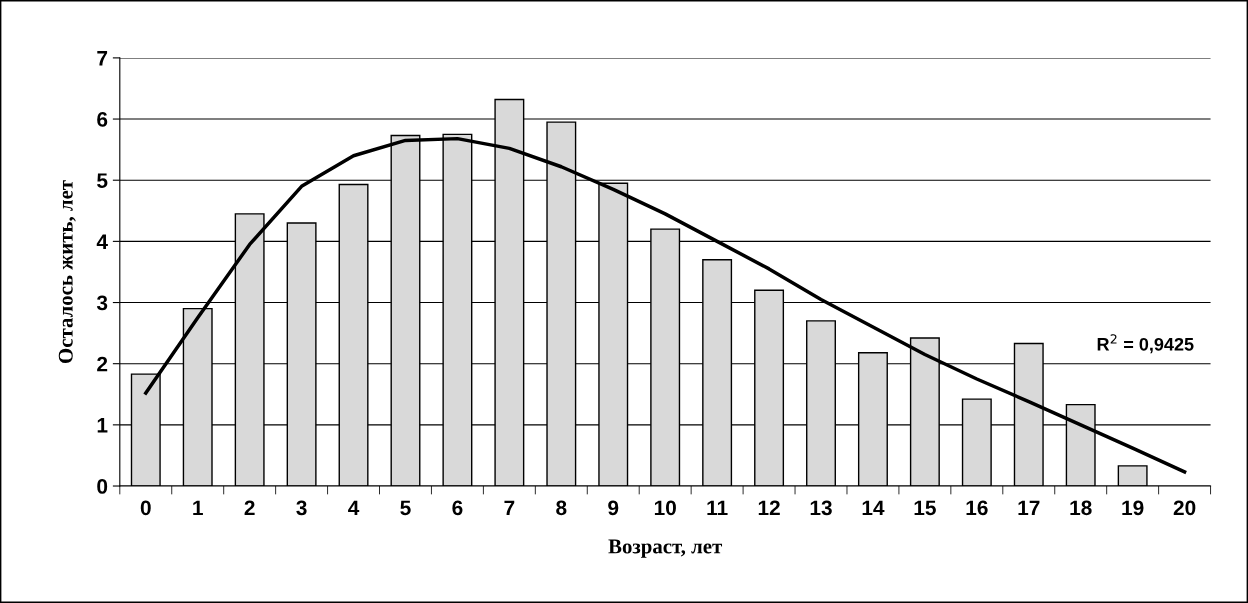  Describe the element at coordinates (1145, 344) in the screenshot. I see `annotation: R$^{2}$ = 0,9425` at that location.